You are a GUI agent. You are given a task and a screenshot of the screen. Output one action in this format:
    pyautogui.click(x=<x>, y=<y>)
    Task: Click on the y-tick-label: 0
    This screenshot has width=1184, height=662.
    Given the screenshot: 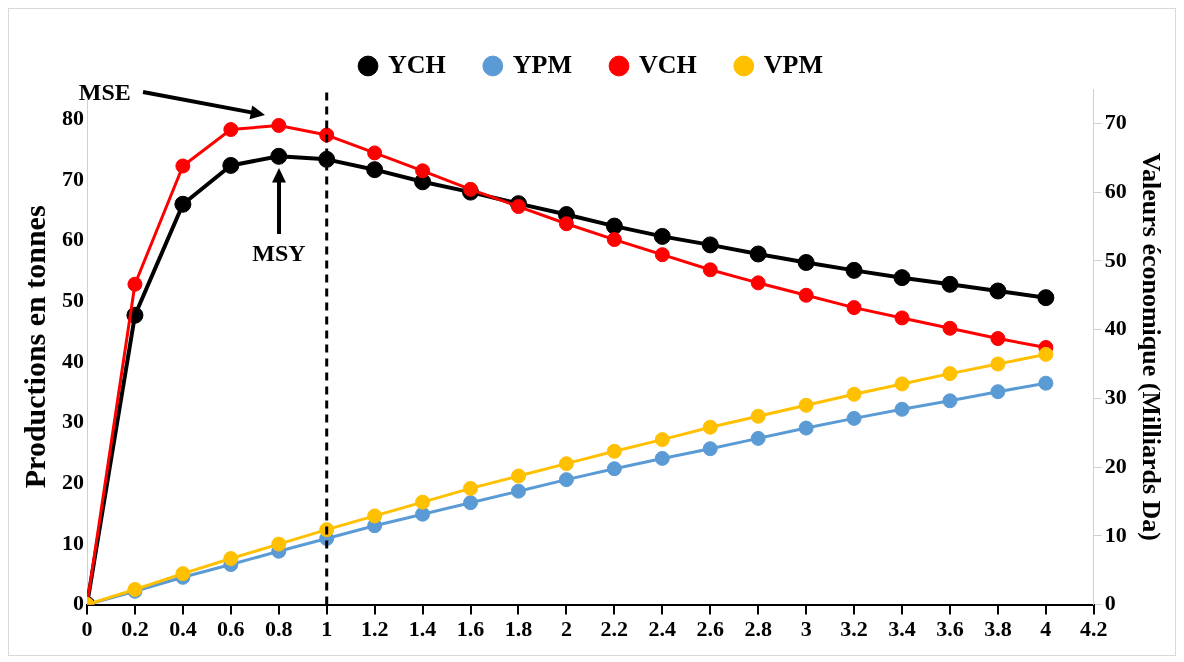 What is the action you would take?
    pyautogui.click(x=78, y=603)
    